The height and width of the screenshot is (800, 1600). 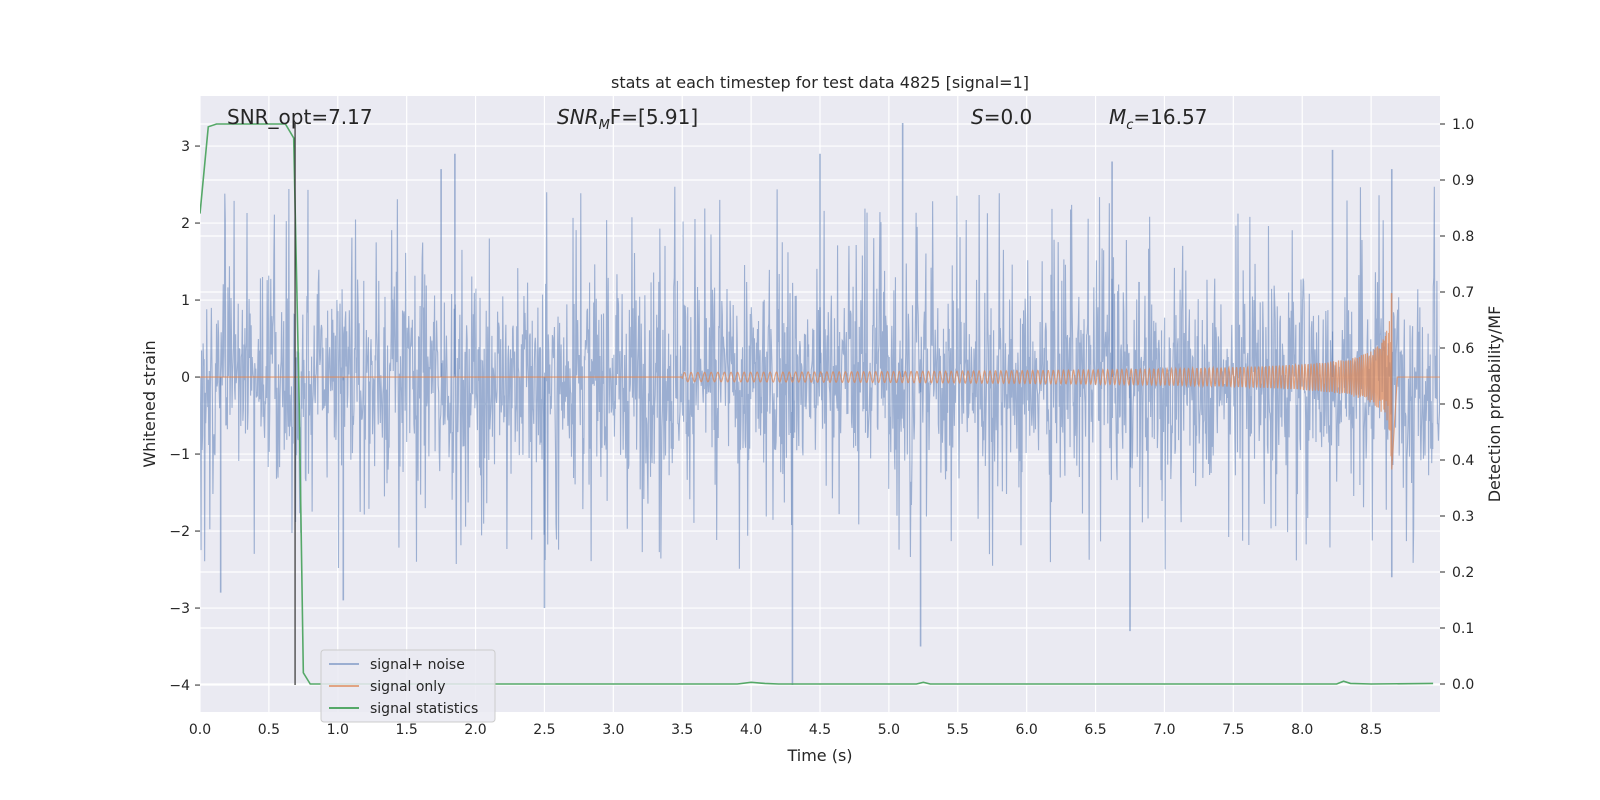 I want to click on y-tick-label-right: 1.0, so click(x=1463, y=125).